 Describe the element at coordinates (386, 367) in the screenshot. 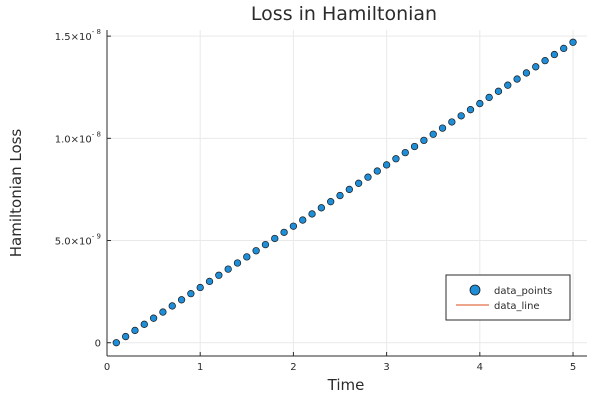

I see `x-tick-label: 3` at that location.